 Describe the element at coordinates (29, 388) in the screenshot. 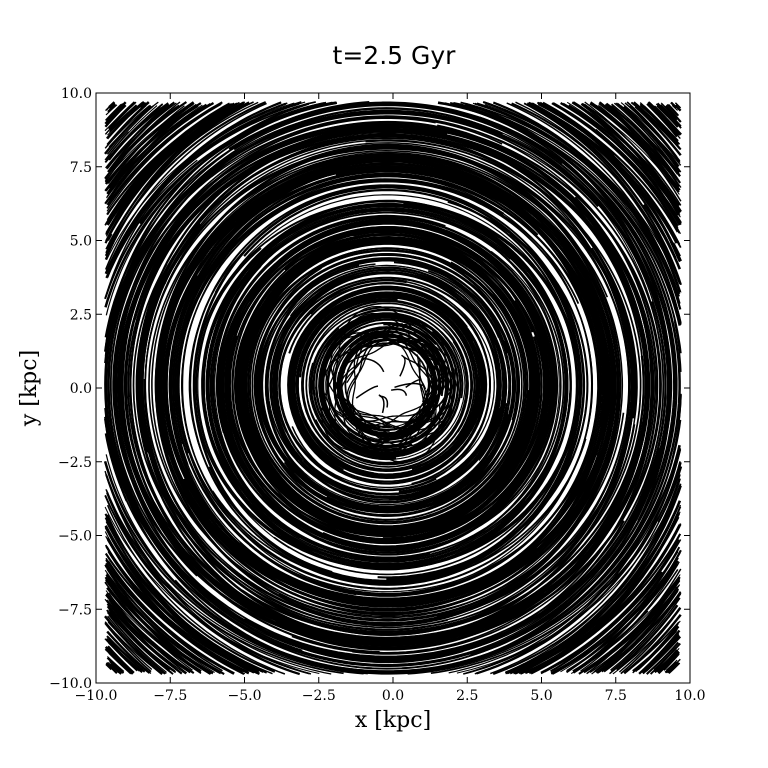

I see `y-axis-label: y [kpc]` at that location.